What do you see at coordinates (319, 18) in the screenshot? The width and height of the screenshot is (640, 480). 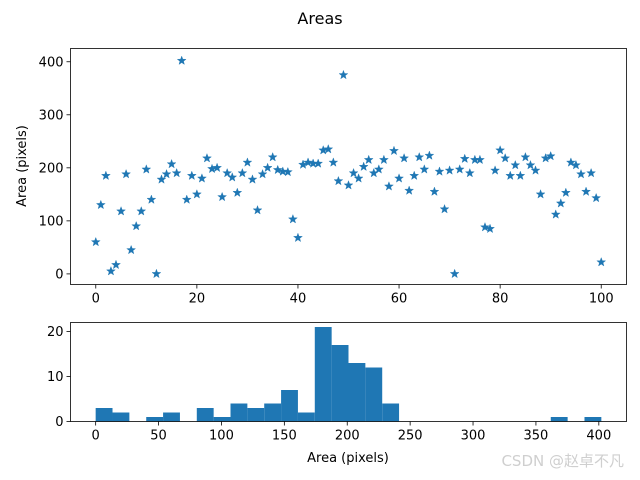 I see `figure-title: Areas` at bounding box center [319, 18].